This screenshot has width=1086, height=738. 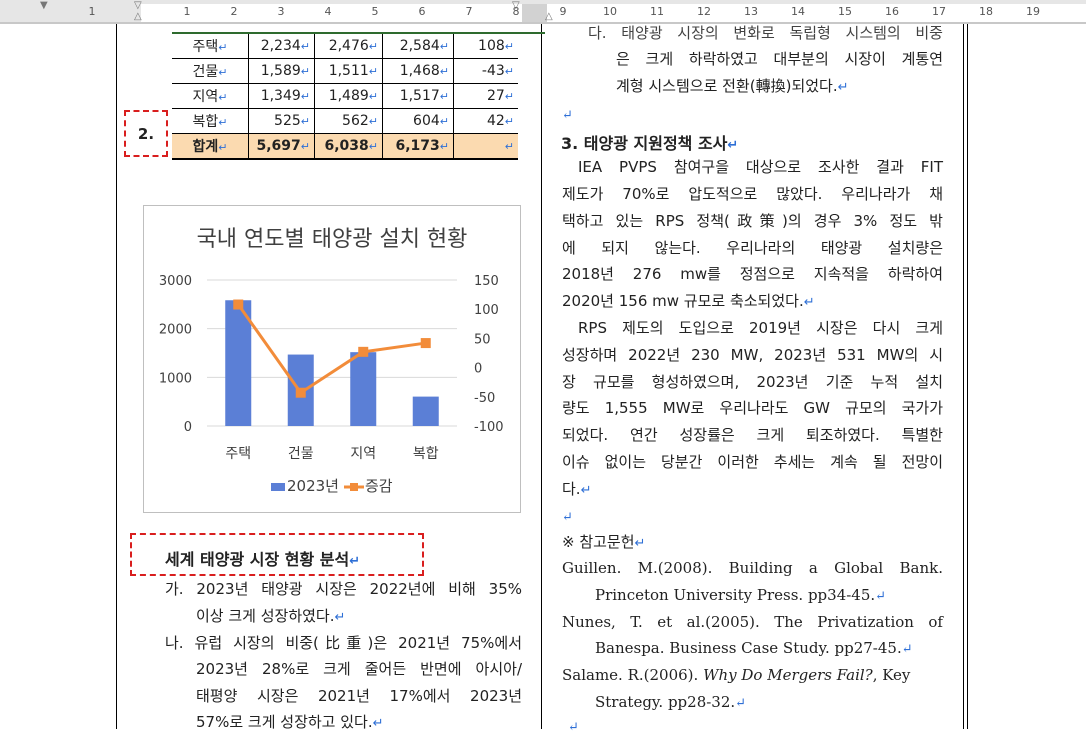 I want to click on table-top-border, so click(x=358, y=33).